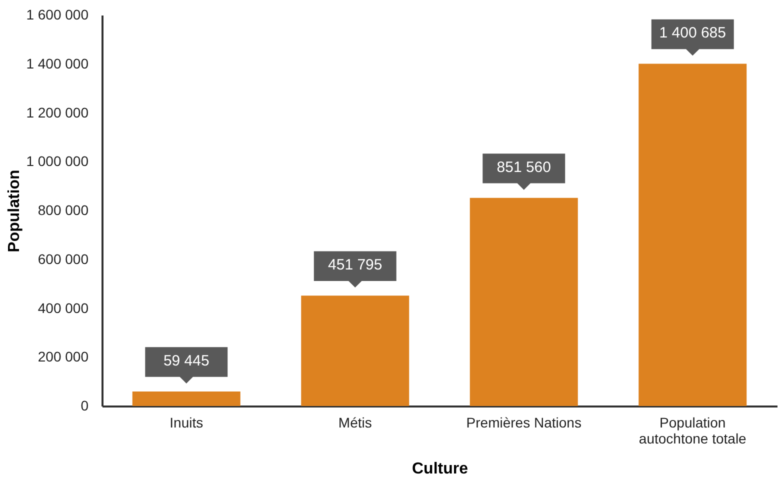 The width and height of the screenshot is (782, 484). I want to click on x-axis-title: Culture, so click(440, 469).